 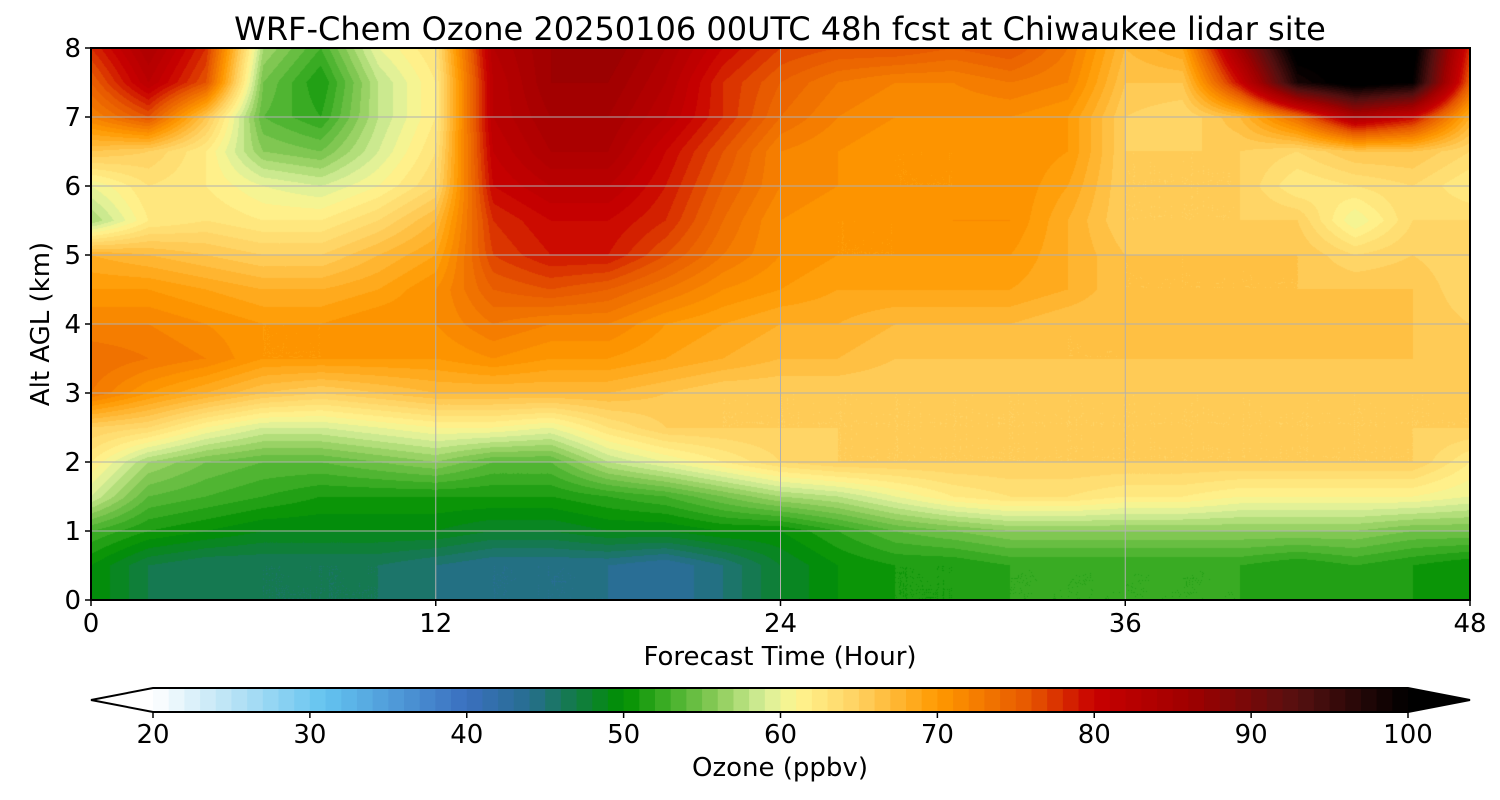 I want to click on y-tick-label: 5, so click(x=72, y=256).